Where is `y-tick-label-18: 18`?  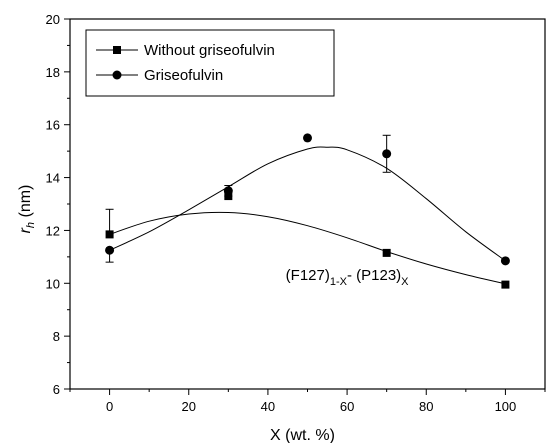
y-tick-label-18: 18 is located at coordinates (53, 72).